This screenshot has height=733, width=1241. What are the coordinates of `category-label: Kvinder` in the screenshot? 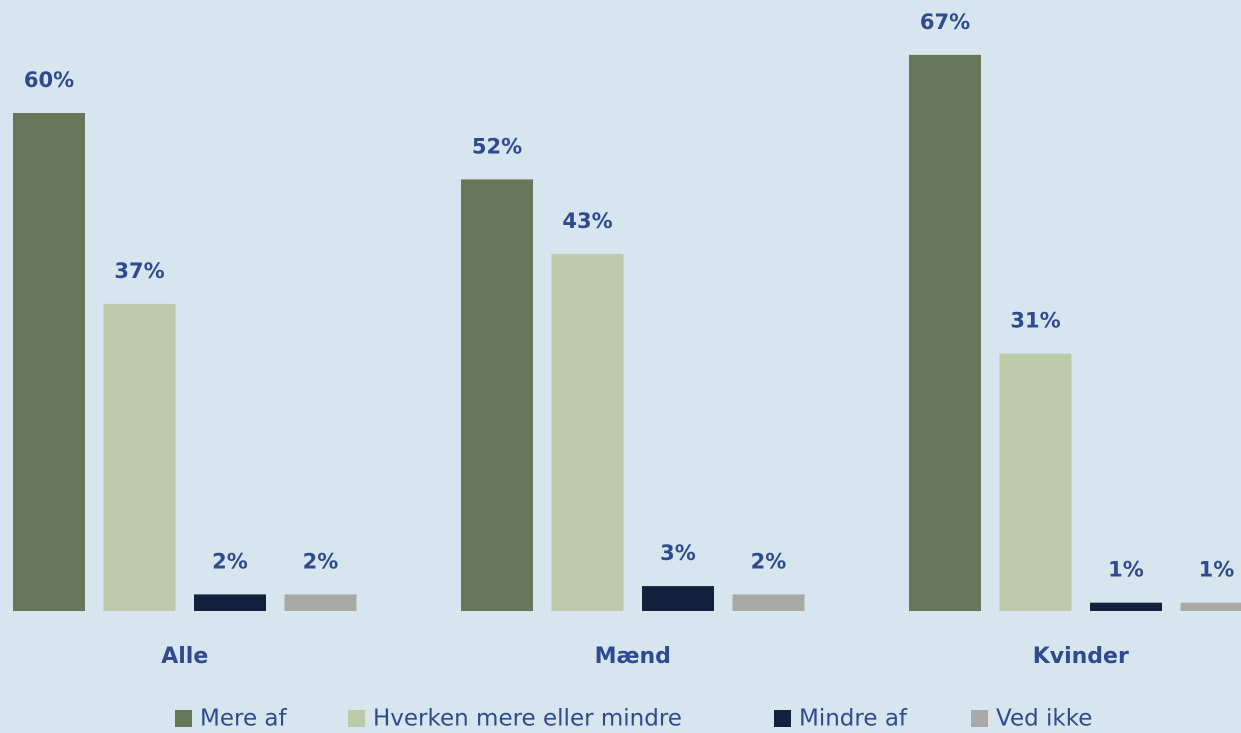 It's located at (1081, 656).